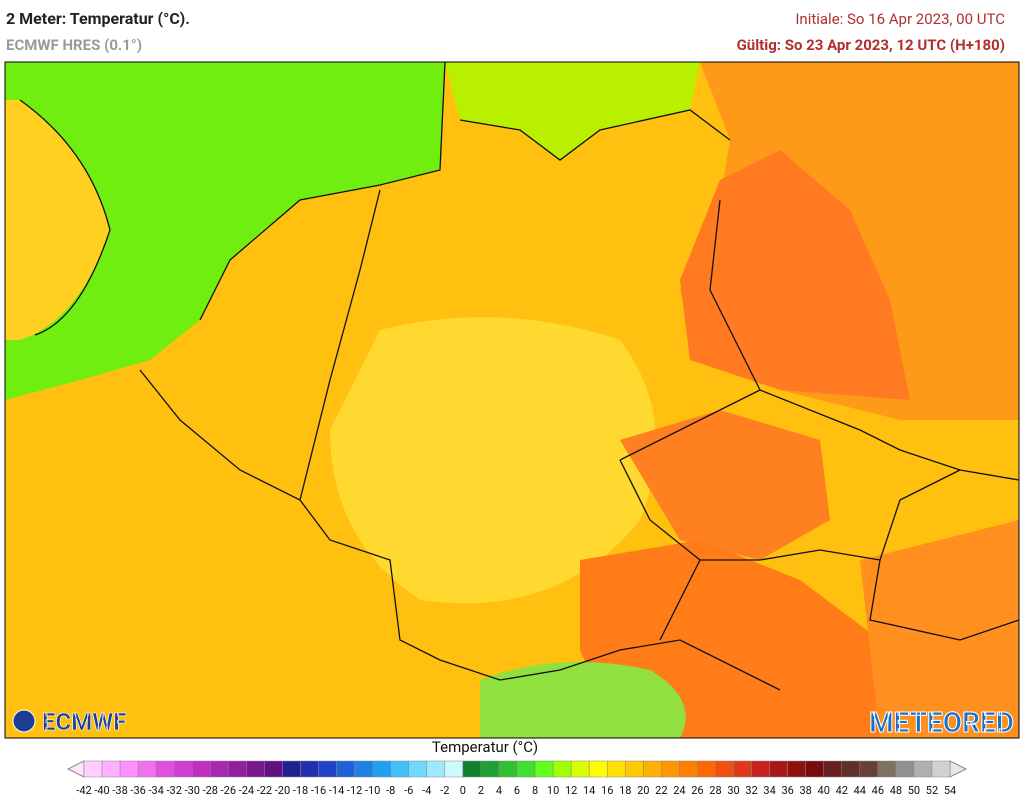 Image resolution: width=1024 pixels, height=799 pixels. I want to click on colorbar-tick-label: 8, so click(535, 790).